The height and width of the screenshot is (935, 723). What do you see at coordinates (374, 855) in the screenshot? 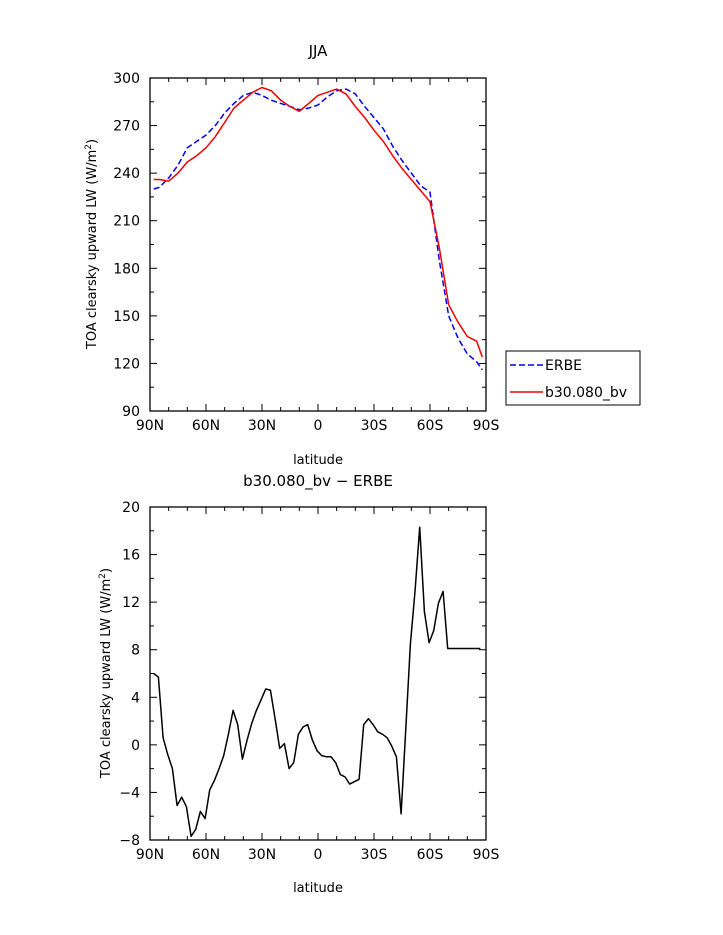
I see `bottom-x-tick-label: 30S` at bounding box center [374, 855].